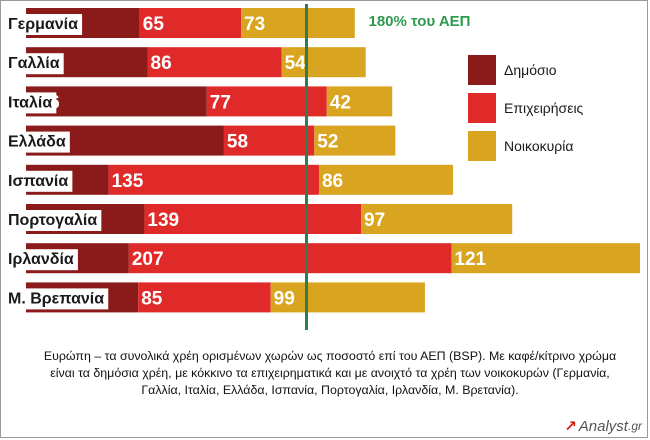 The height and width of the screenshot is (440, 650). What do you see at coordinates (254, 24) in the screenshot?
I see `value-label-2-0: 73` at bounding box center [254, 24].